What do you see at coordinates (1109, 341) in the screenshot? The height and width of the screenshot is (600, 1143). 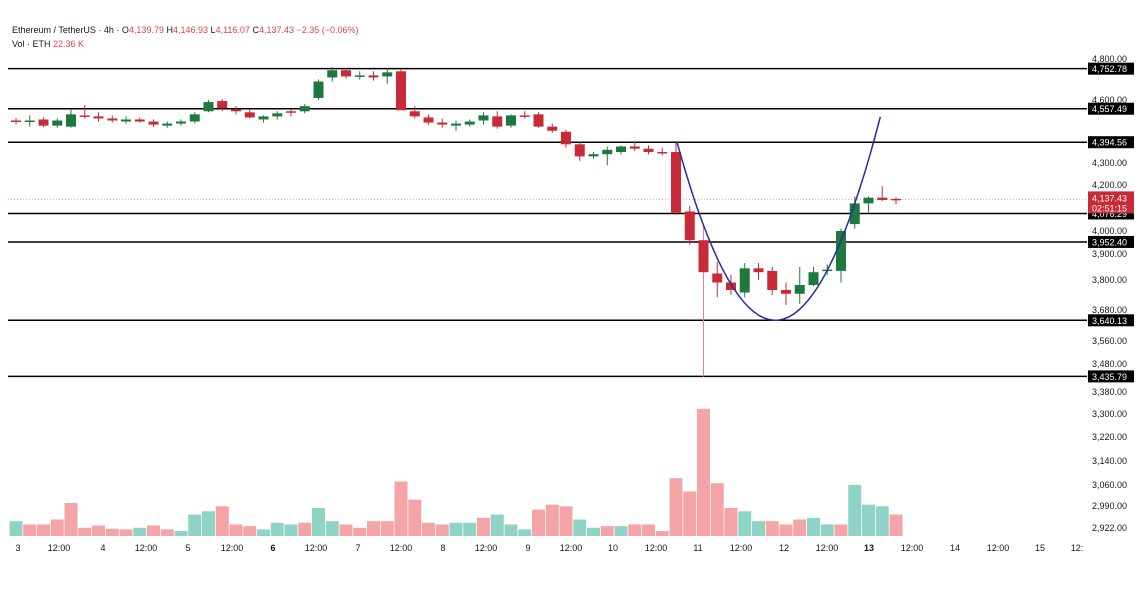 I see `y-tick-label: 3,560.00` at bounding box center [1109, 341].